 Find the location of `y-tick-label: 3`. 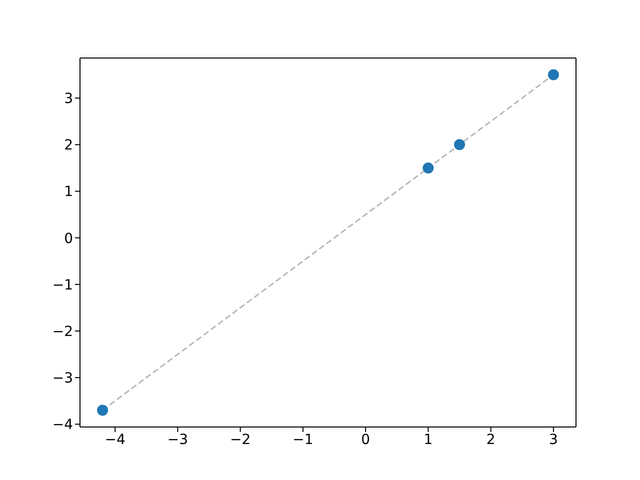

y-tick-label: 3 is located at coordinates (68, 99).